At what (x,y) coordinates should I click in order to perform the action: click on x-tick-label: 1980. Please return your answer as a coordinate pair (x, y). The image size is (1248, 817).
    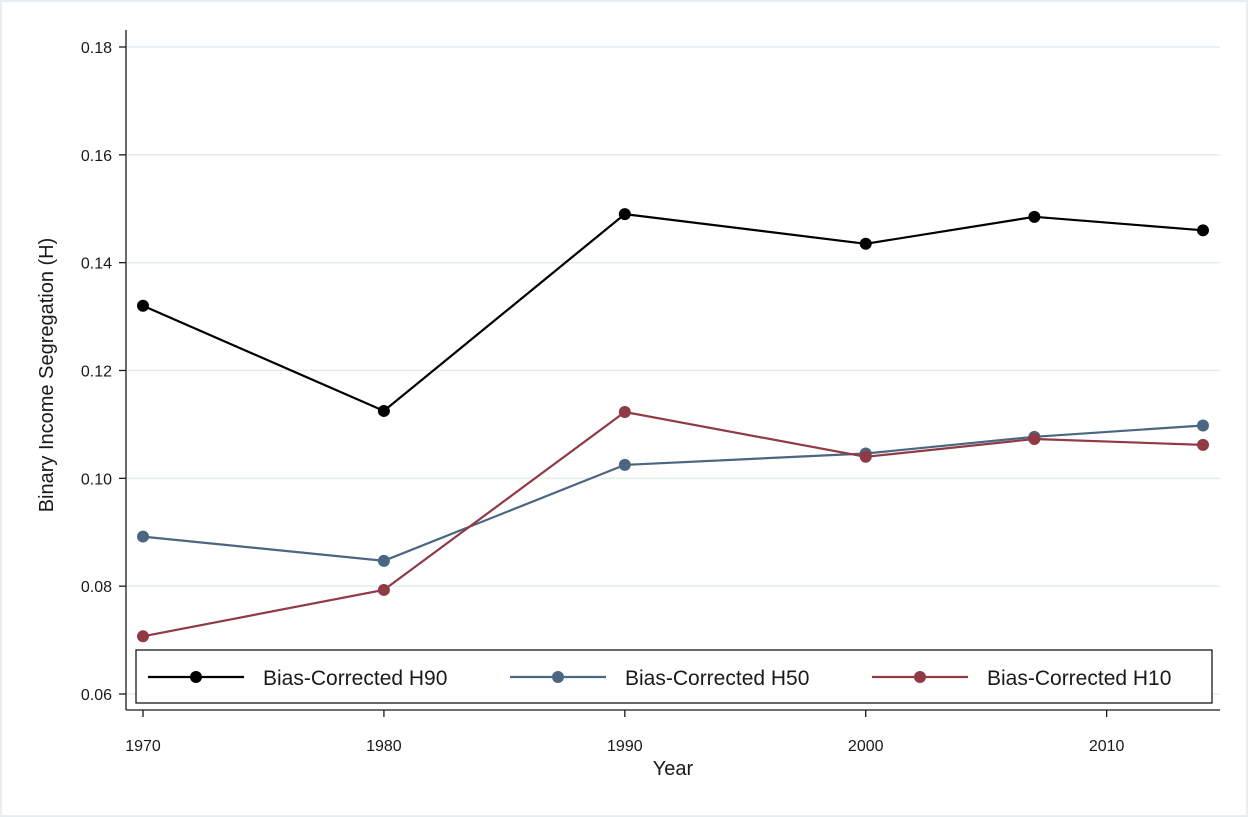
    Looking at the image, I should click on (384, 746).